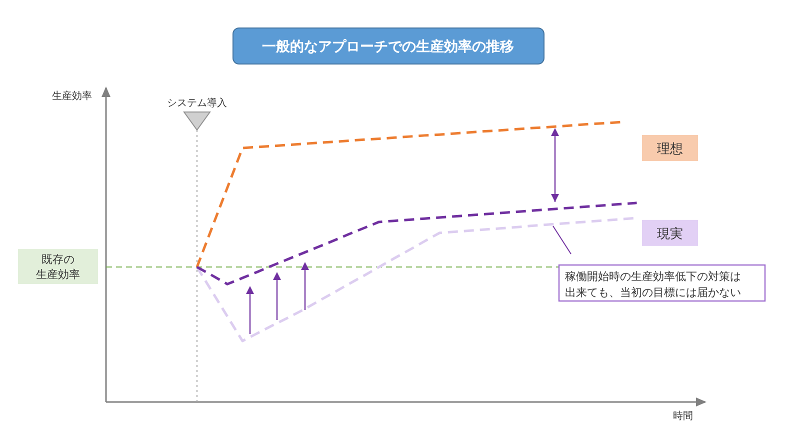  Describe the element at coordinates (653, 284) in the screenshot. I see `annotation: 稼働開始時の生産効率低下の対策は出来ても、当初の目標には届かない` at that location.